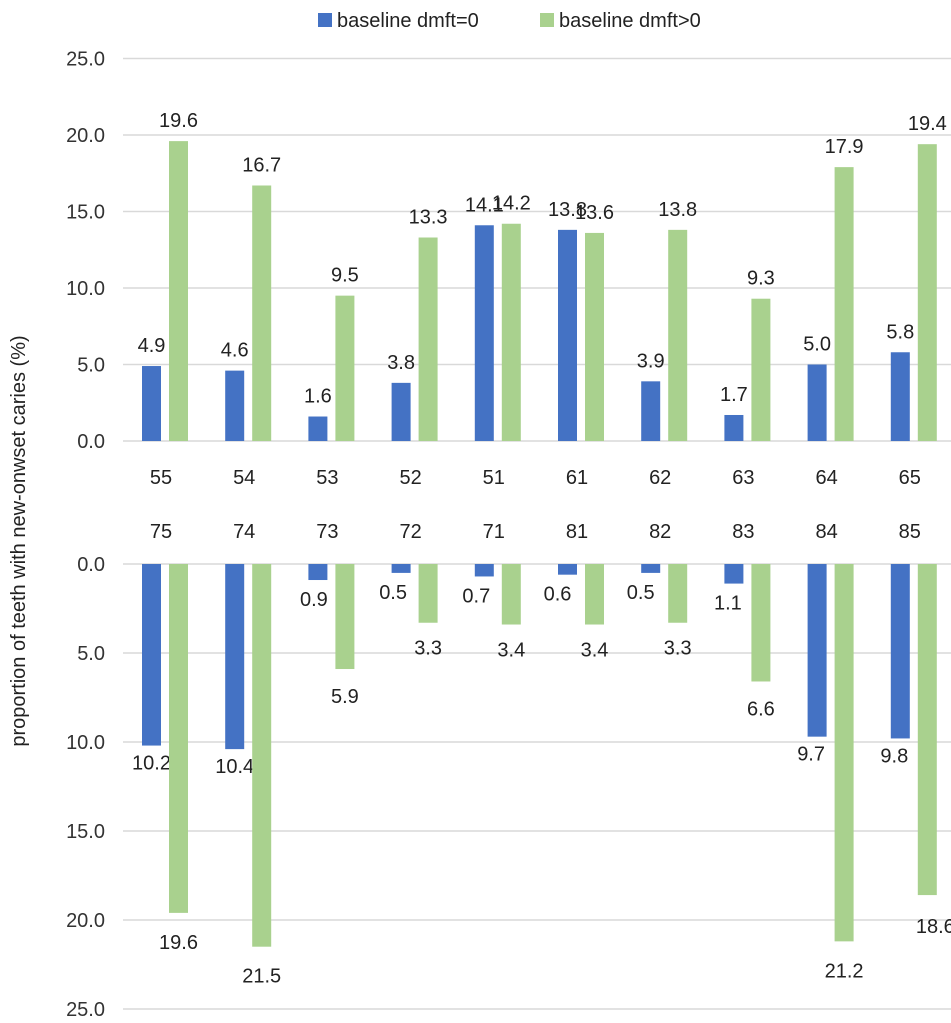 Image resolution: width=951 pixels, height=1023 pixels. I want to click on x-category-lower-73: 73, so click(327, 532).